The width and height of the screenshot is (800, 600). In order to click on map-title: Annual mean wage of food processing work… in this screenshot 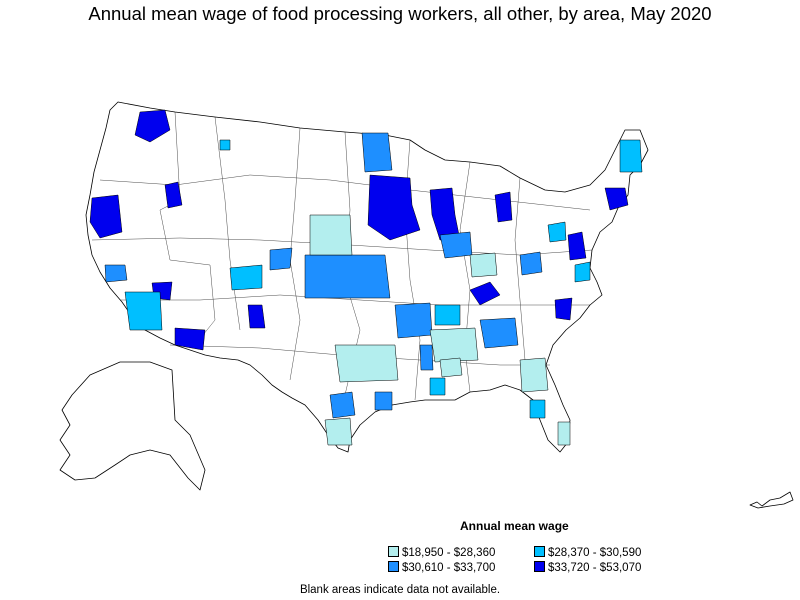, I will do `click(400, 13)`.